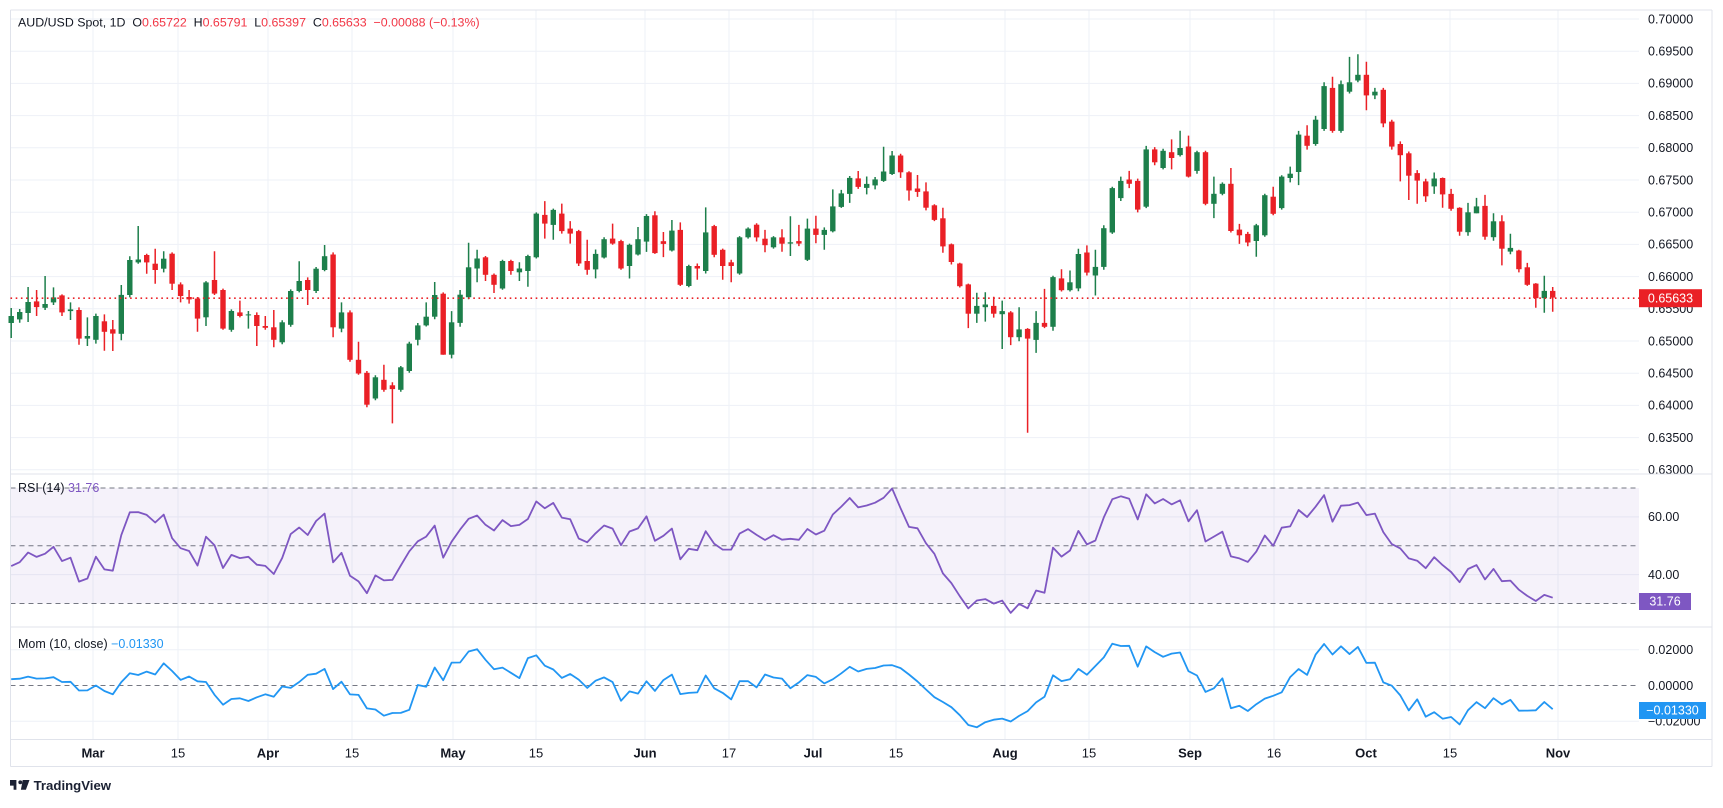 The image size is (1723, 808). I want to click on svg-text: Mom (10, close) −0.01330, so click(91, 644).